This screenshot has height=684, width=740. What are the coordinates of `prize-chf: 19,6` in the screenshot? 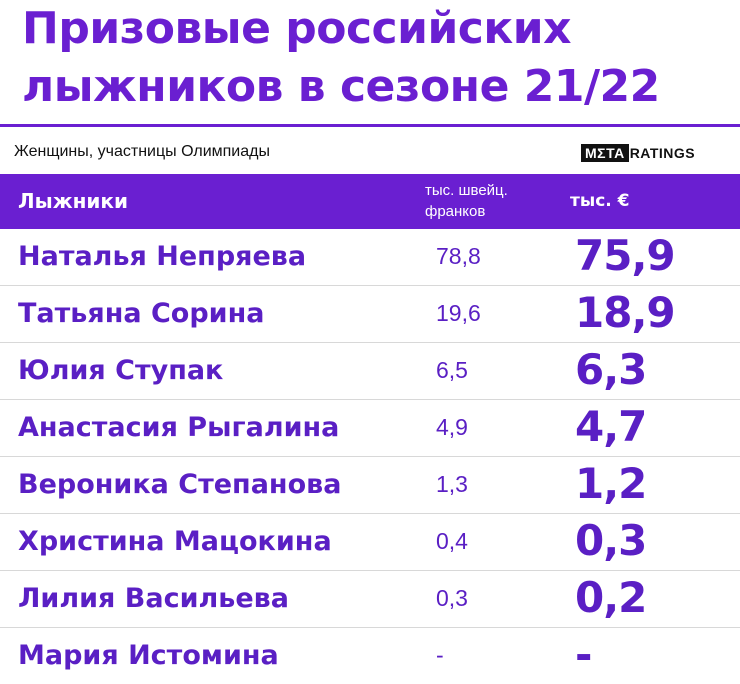 It's located at (458, 313).